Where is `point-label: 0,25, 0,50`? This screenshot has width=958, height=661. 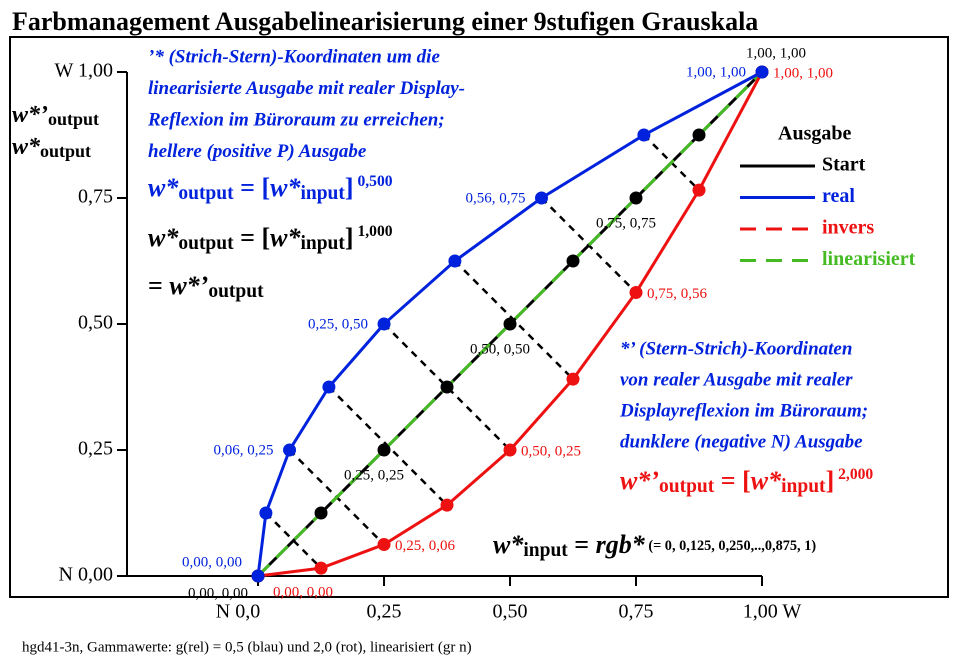
point-label: 0,25, 0,50 is located at coordinates (338, 324).